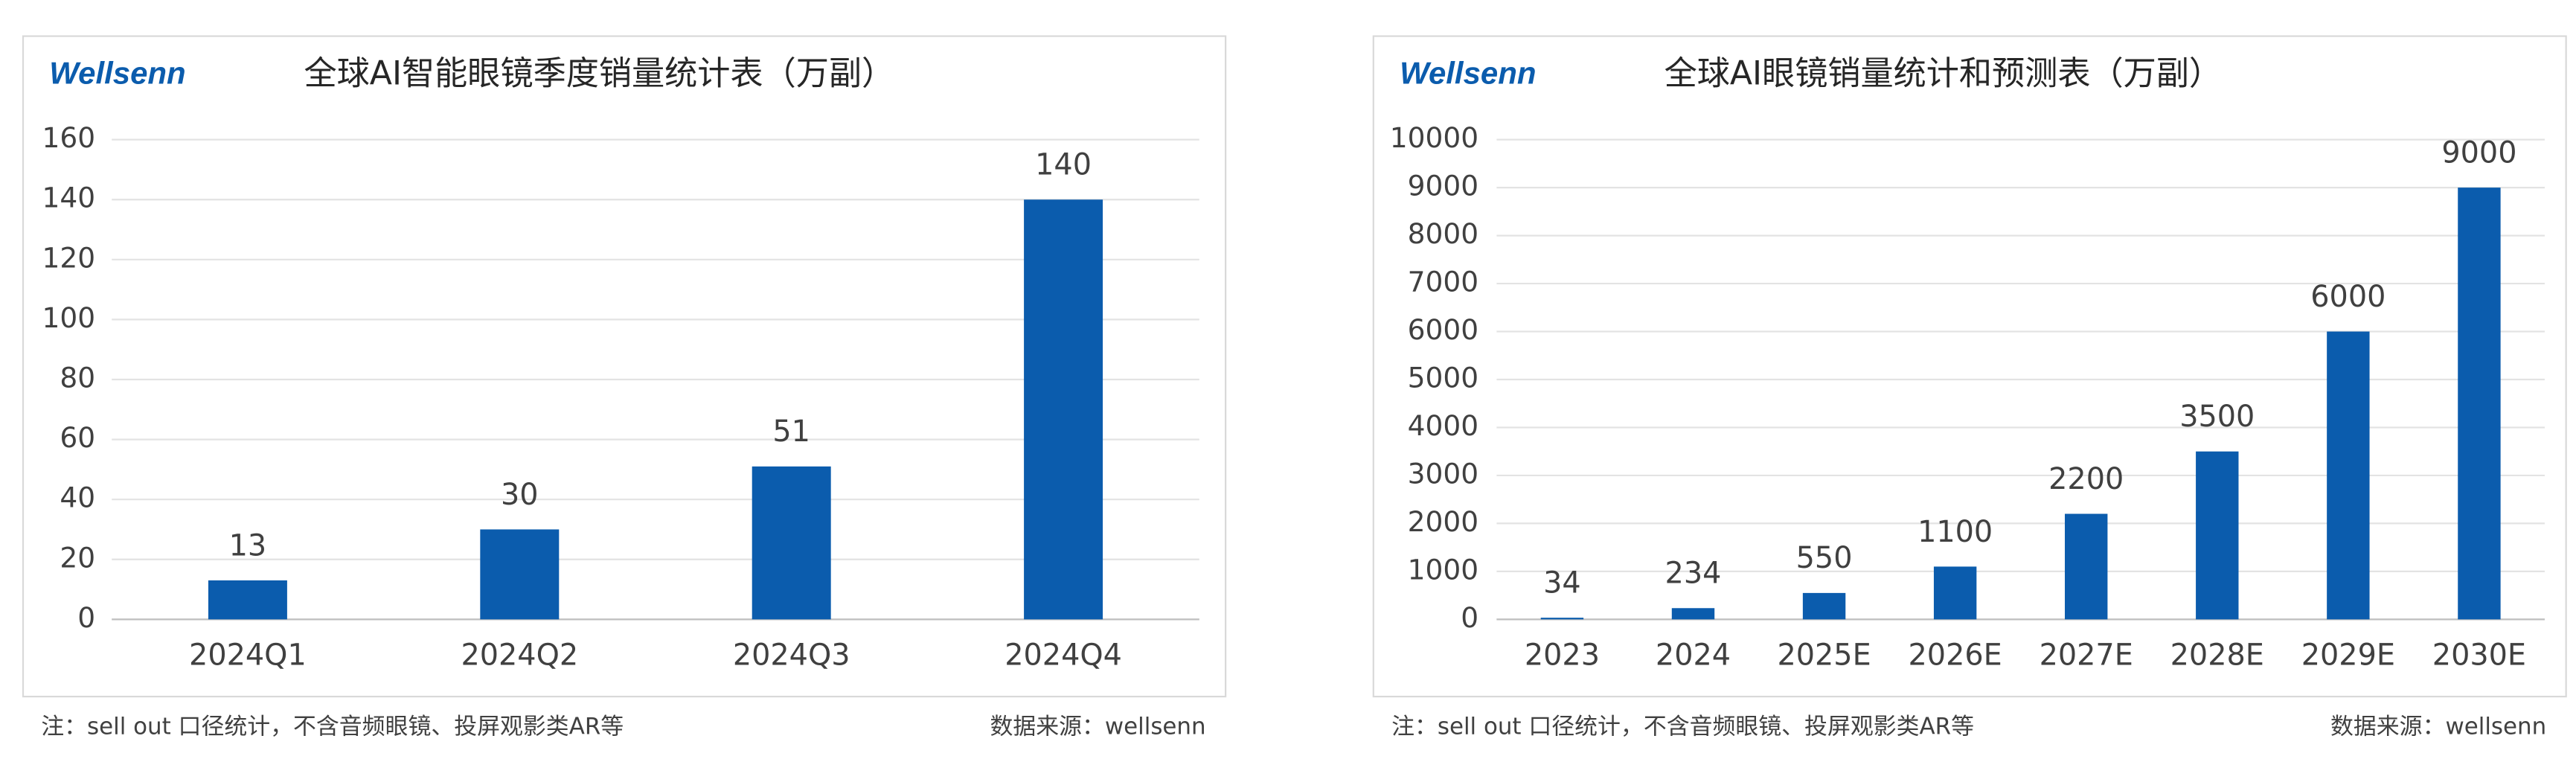 The image size is (2576, 759). Describe the element at coordinates (791, 432) in the screenshot. I see `data-label: 51` at that location.